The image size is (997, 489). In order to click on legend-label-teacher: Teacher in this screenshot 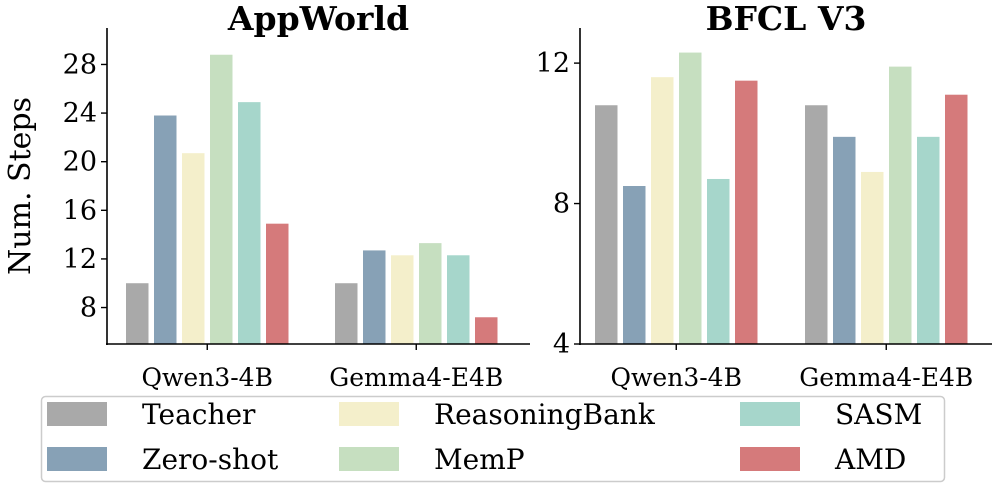, I will do `click(199, 414)`.